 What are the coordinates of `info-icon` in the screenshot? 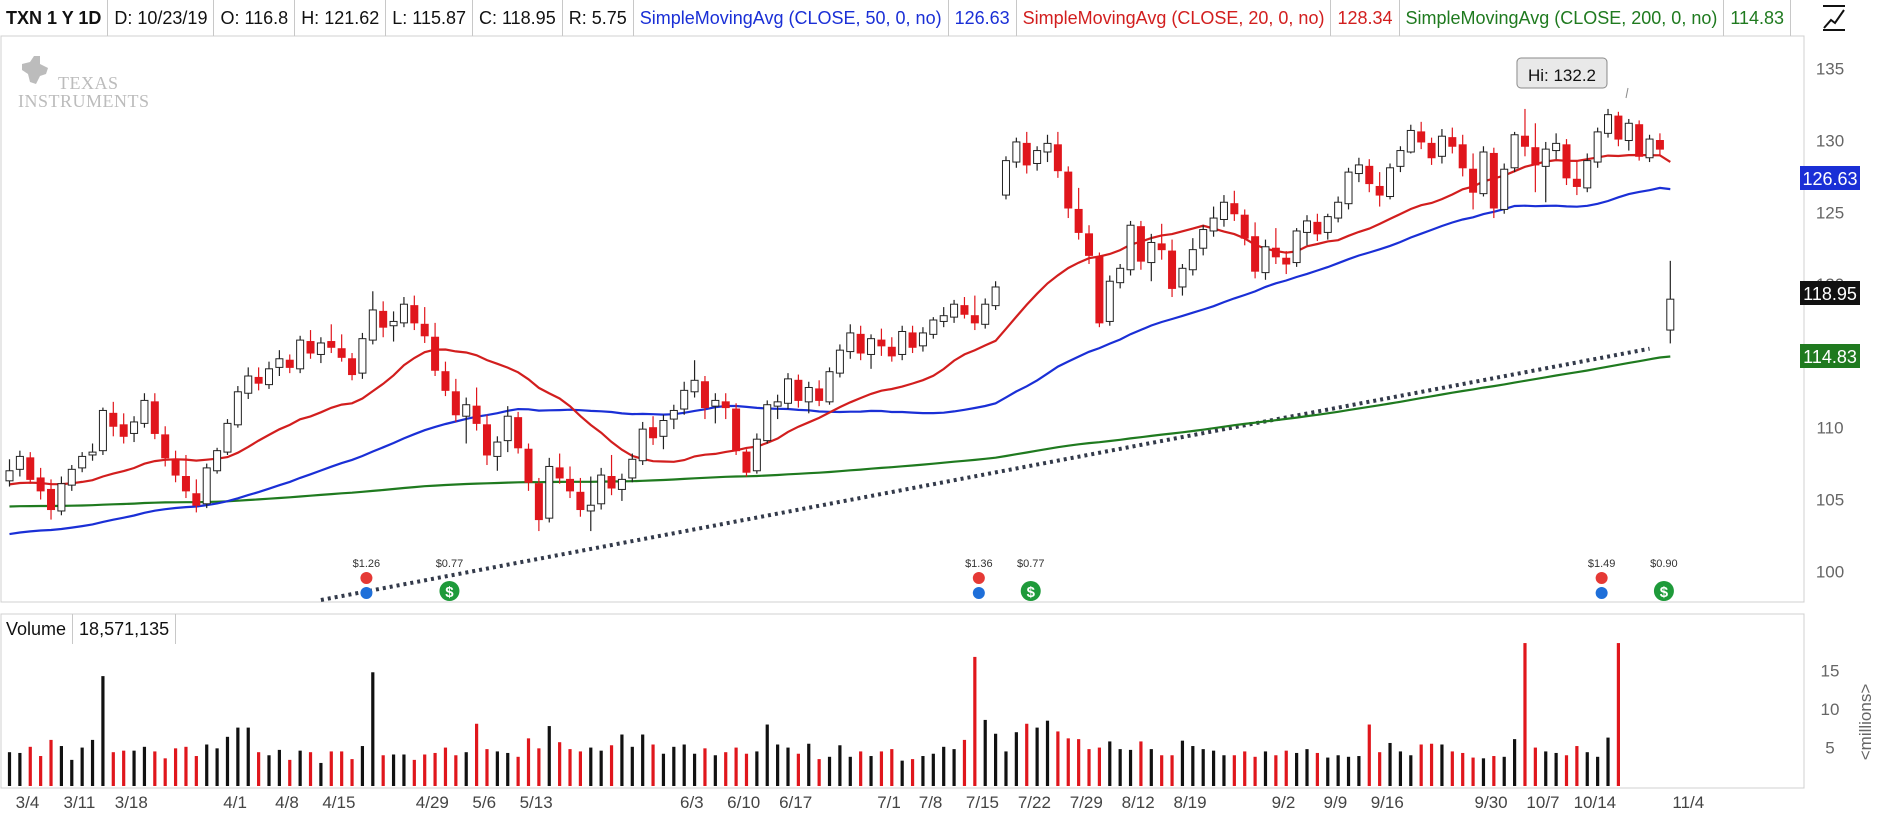 It's located at (366, 593).